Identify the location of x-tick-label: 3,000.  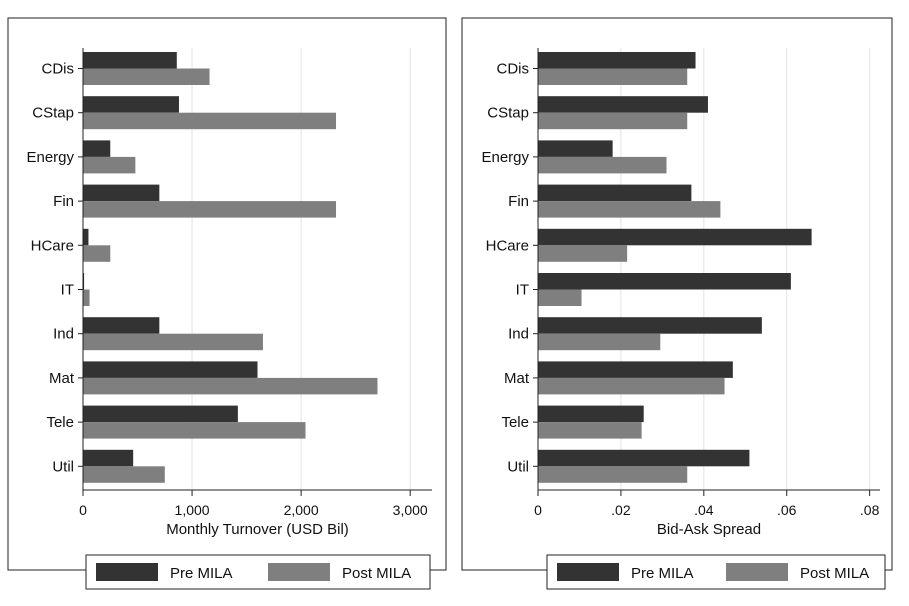
(410, 510).